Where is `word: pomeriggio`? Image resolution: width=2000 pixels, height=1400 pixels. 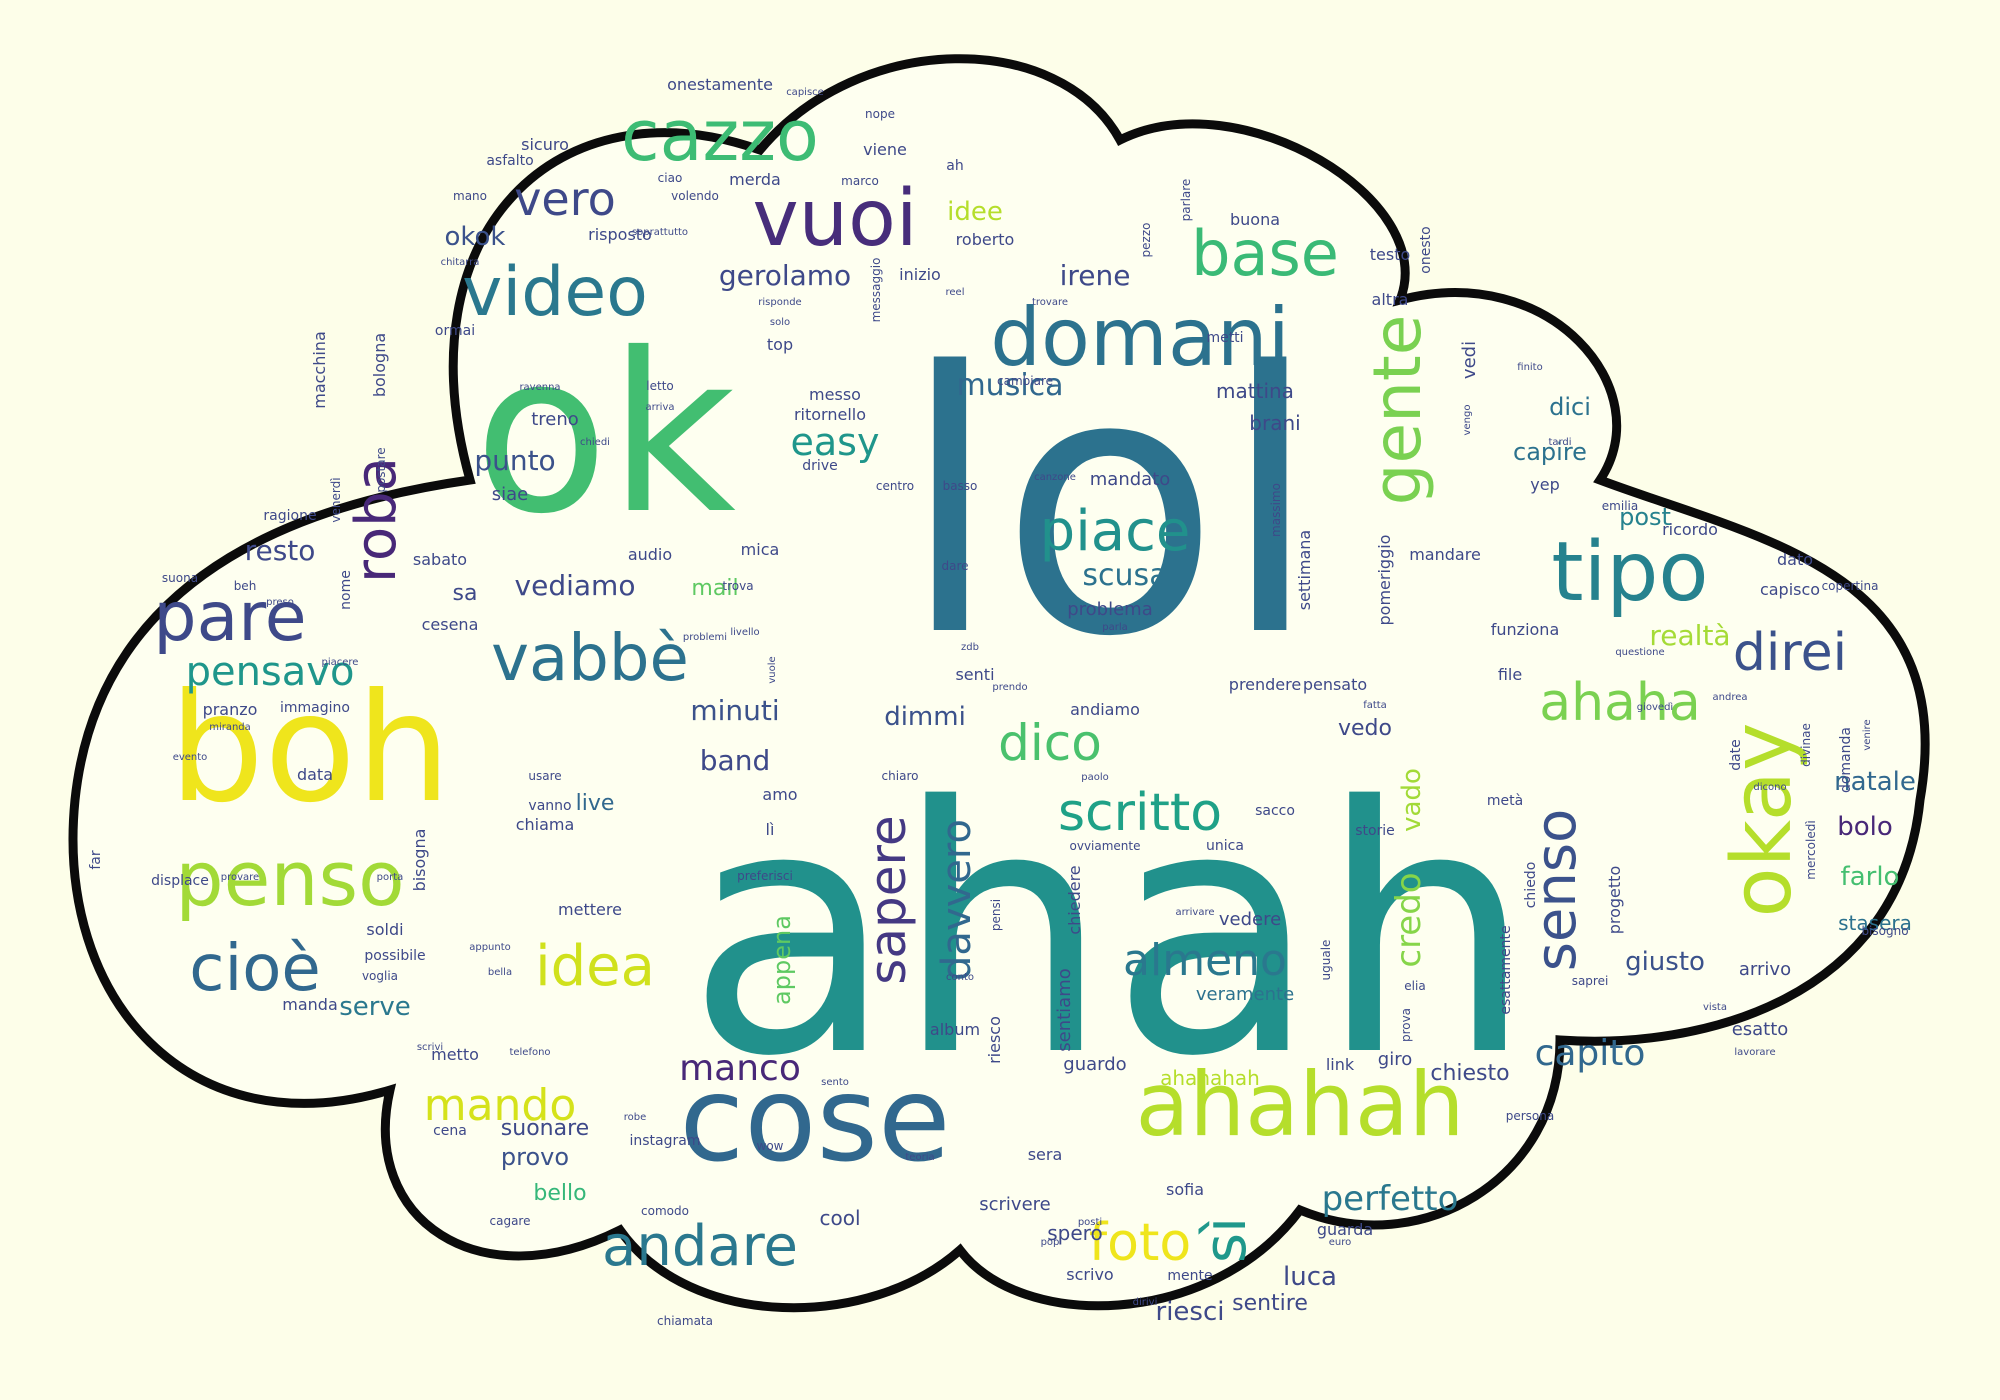 word: pomeriggio is located at coordinates (1384, 580).